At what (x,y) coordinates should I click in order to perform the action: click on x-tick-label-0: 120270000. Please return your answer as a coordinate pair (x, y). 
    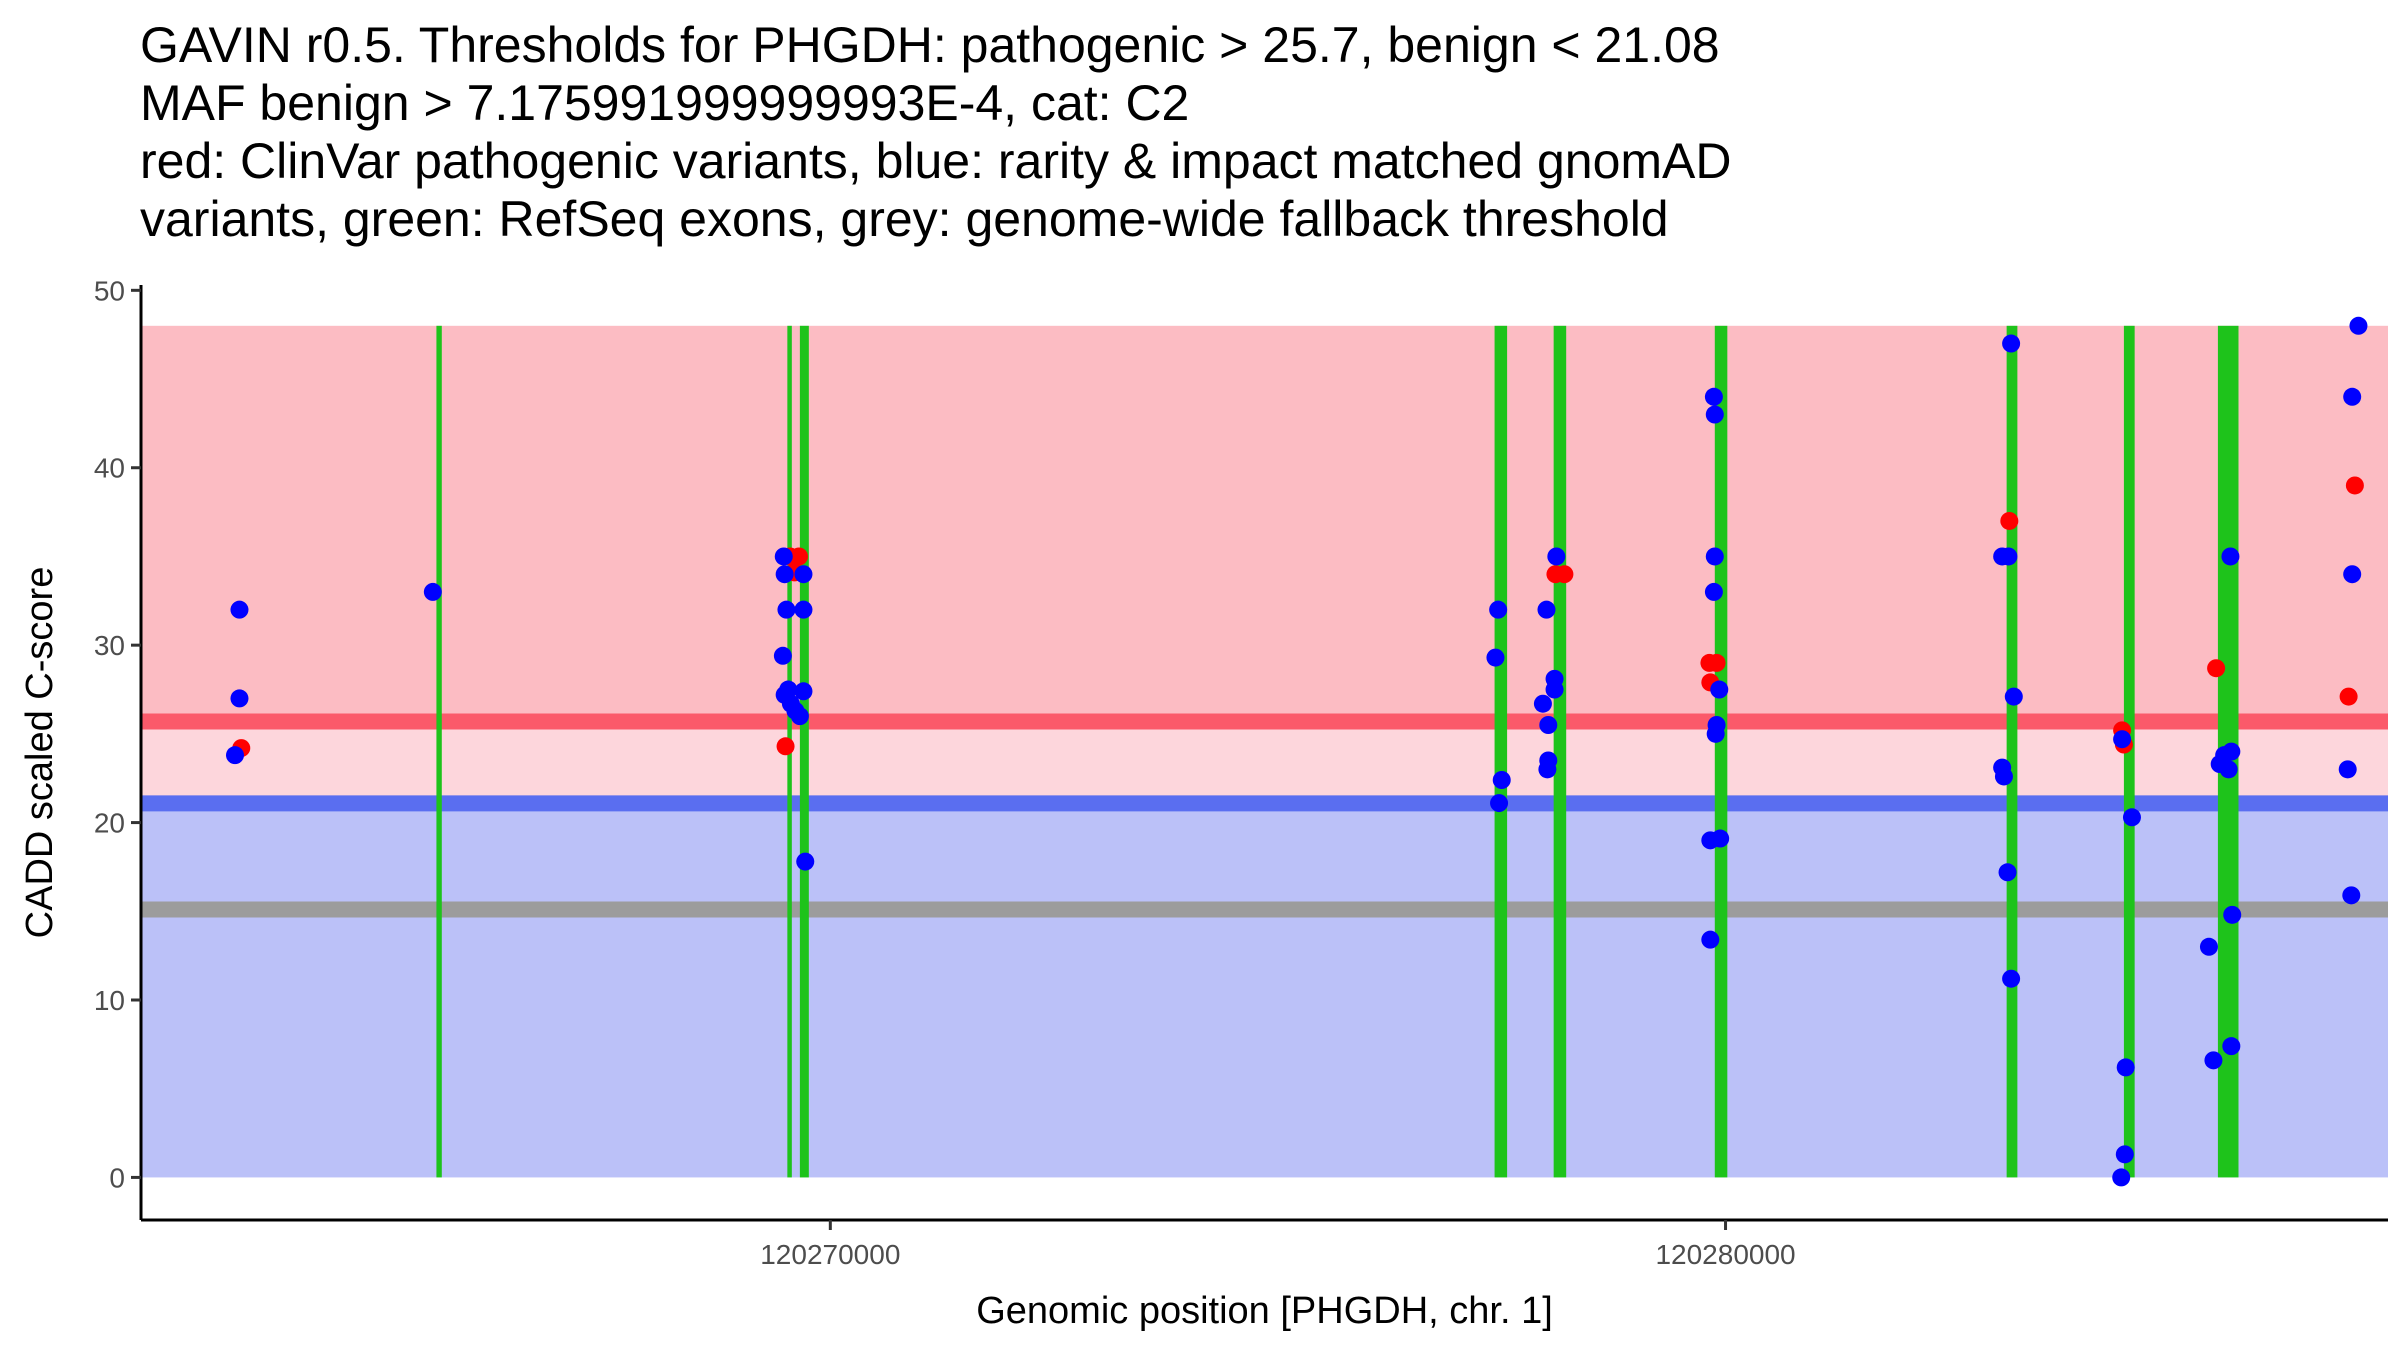
    Looking at the image, I should click on (830, 1254).